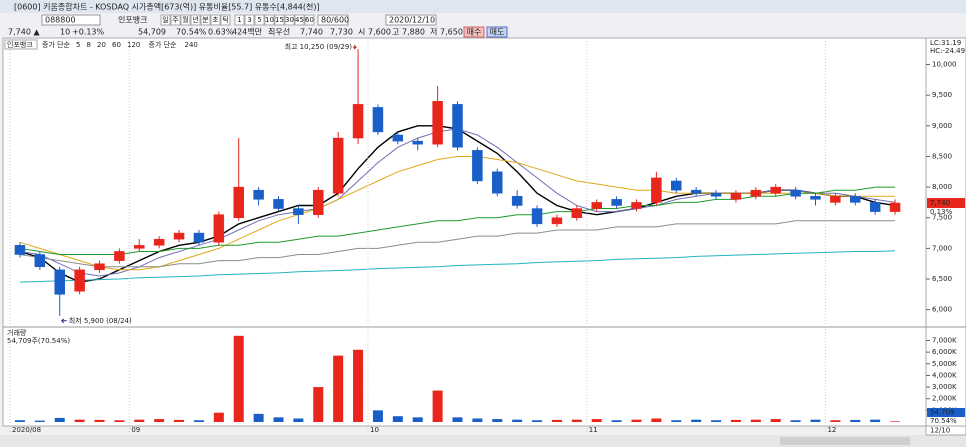 This screenshot has width=966, height=447. I want to click on count-box, so click(333, 20).